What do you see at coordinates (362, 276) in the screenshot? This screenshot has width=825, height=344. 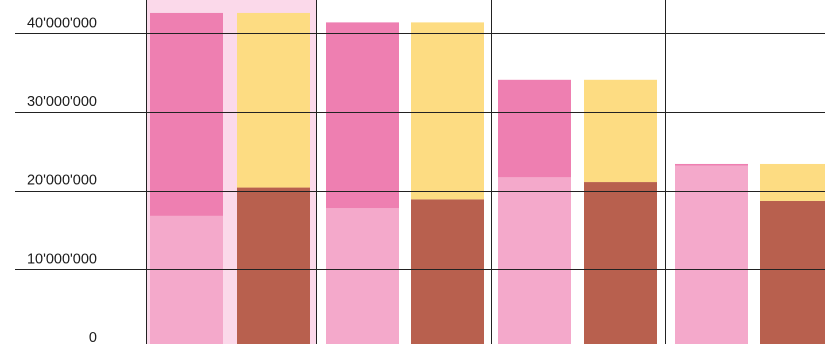 I see `bar-segment-g2-b1-s1` at bounding box center [362, 276].